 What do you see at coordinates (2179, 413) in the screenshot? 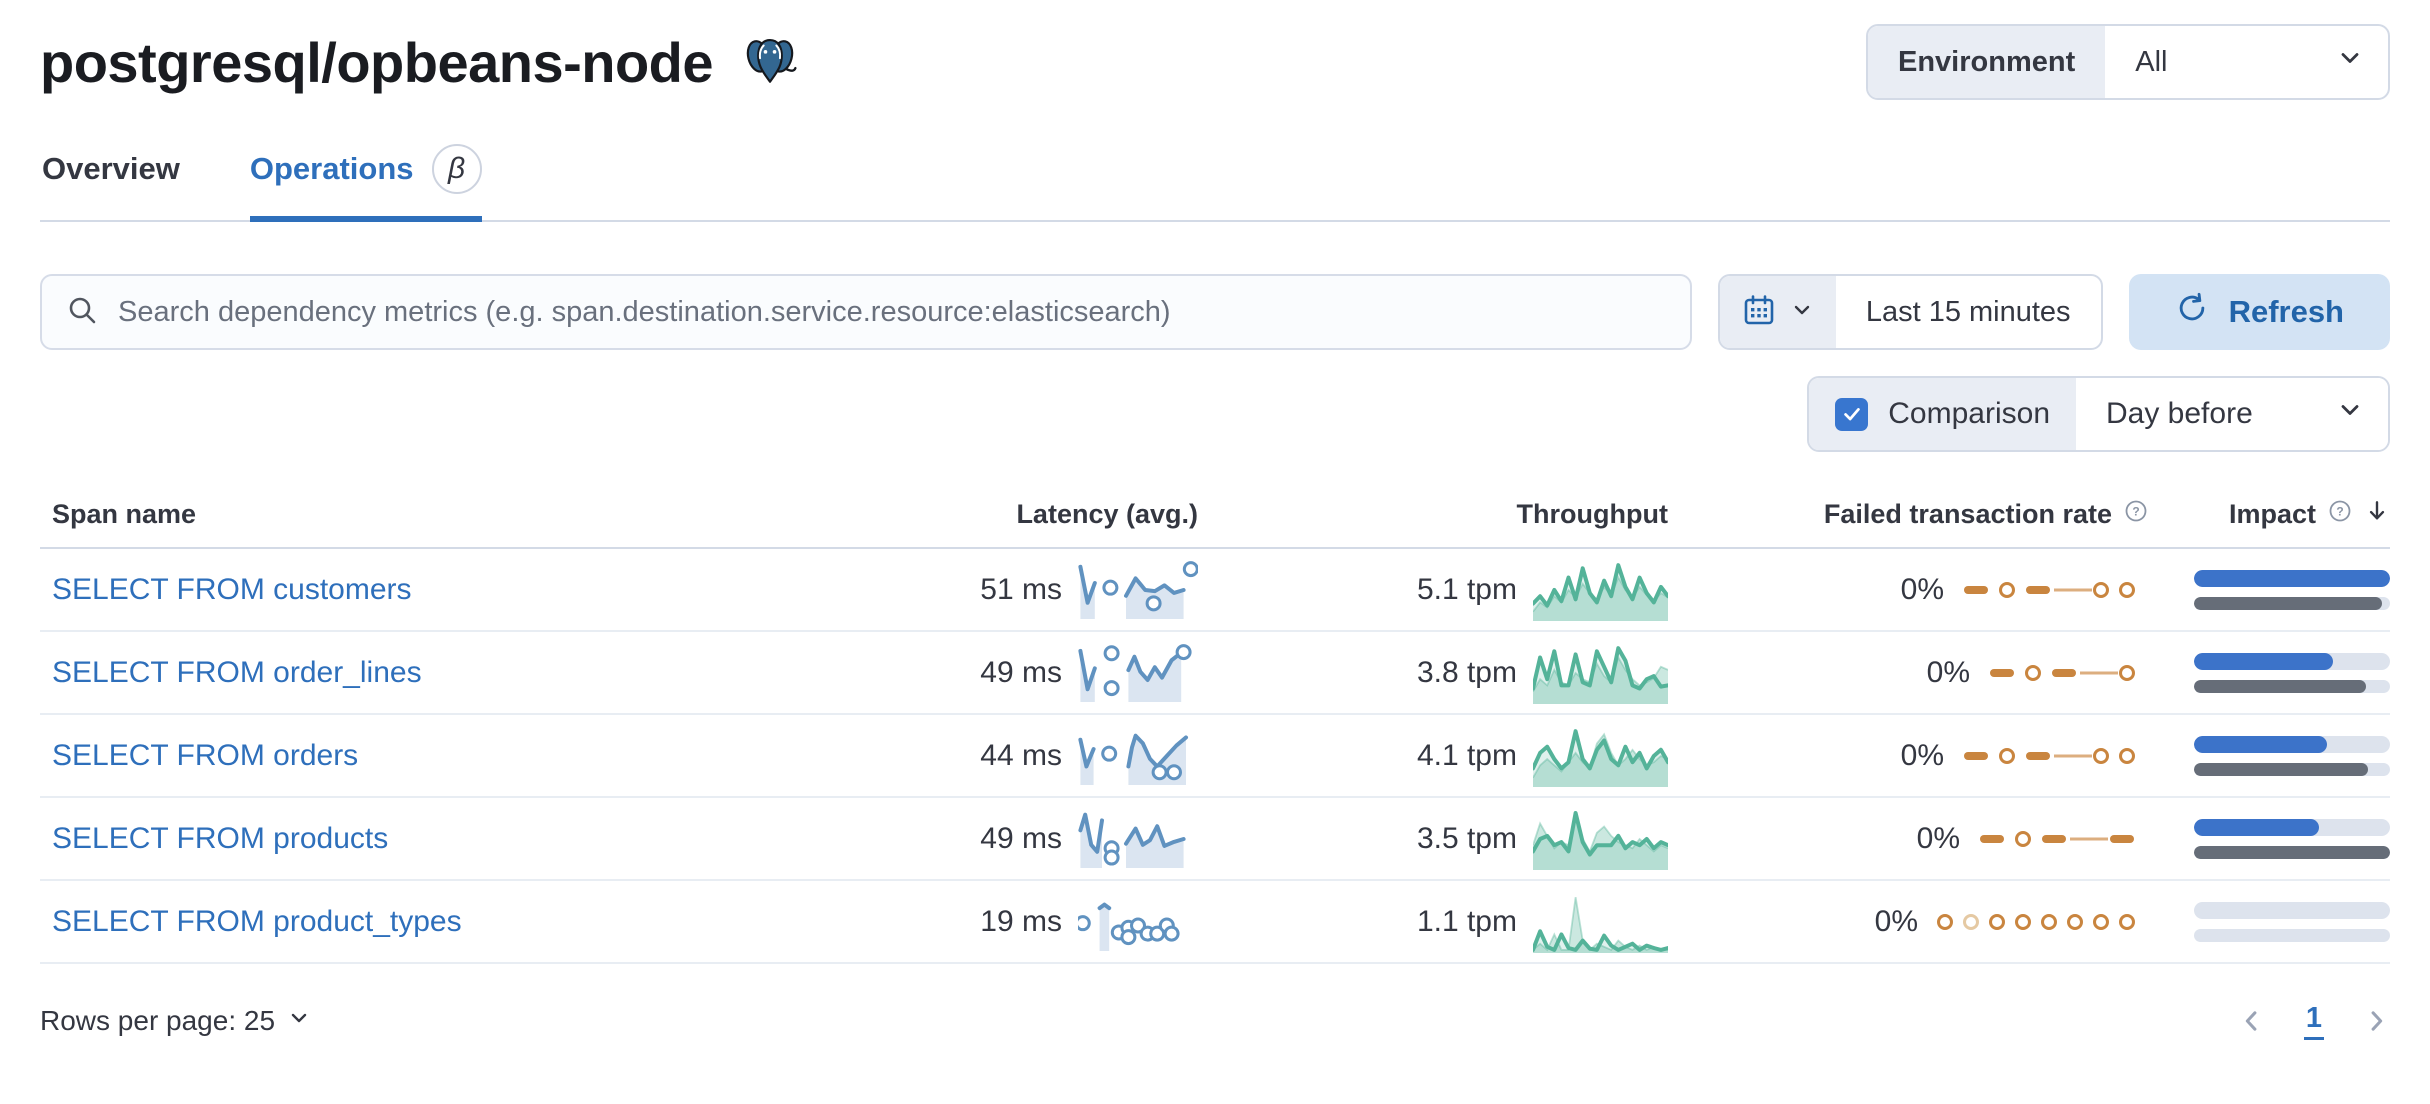
I see `comparison-value: Day before` at bounding box center [2179, 413].